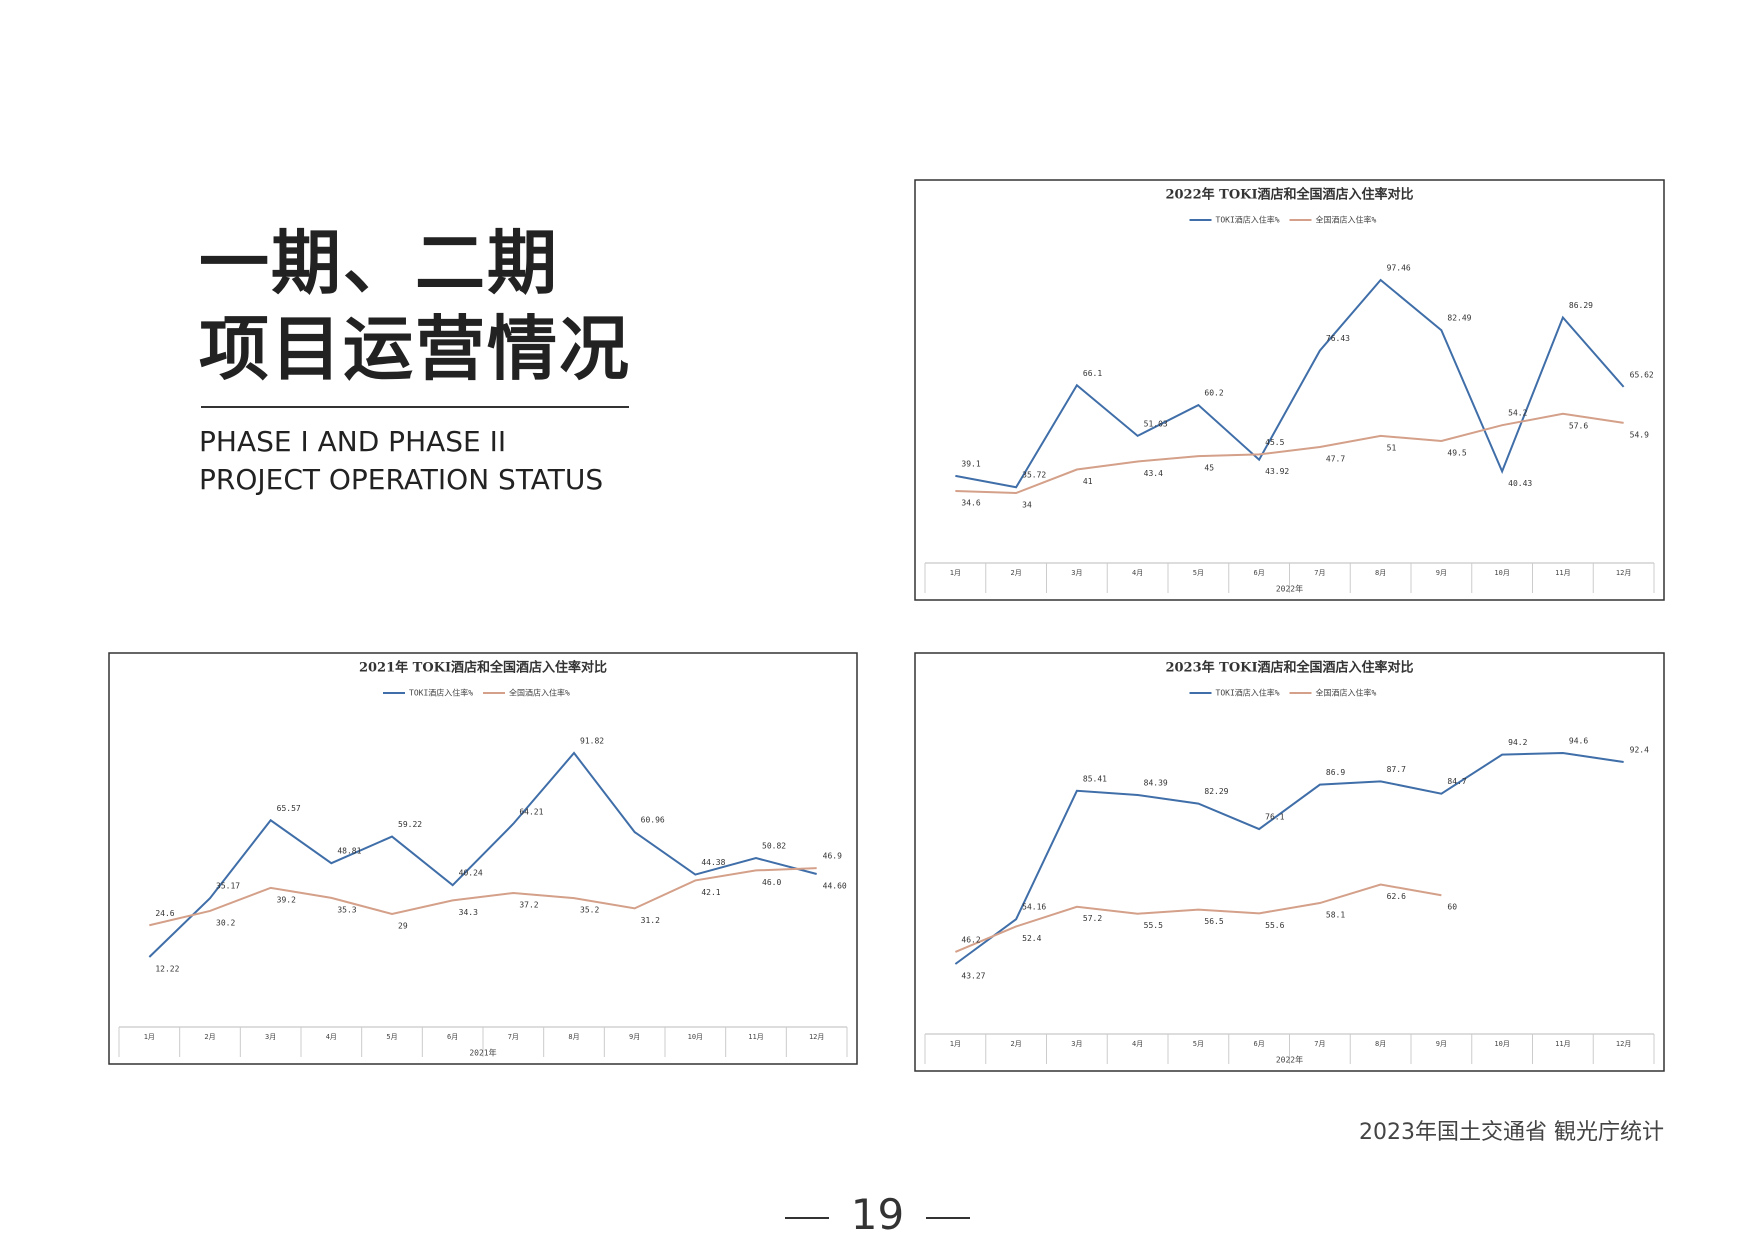 The image size is (1755, 1241). I want to click on data-label: 34.6, so click(970, 502).